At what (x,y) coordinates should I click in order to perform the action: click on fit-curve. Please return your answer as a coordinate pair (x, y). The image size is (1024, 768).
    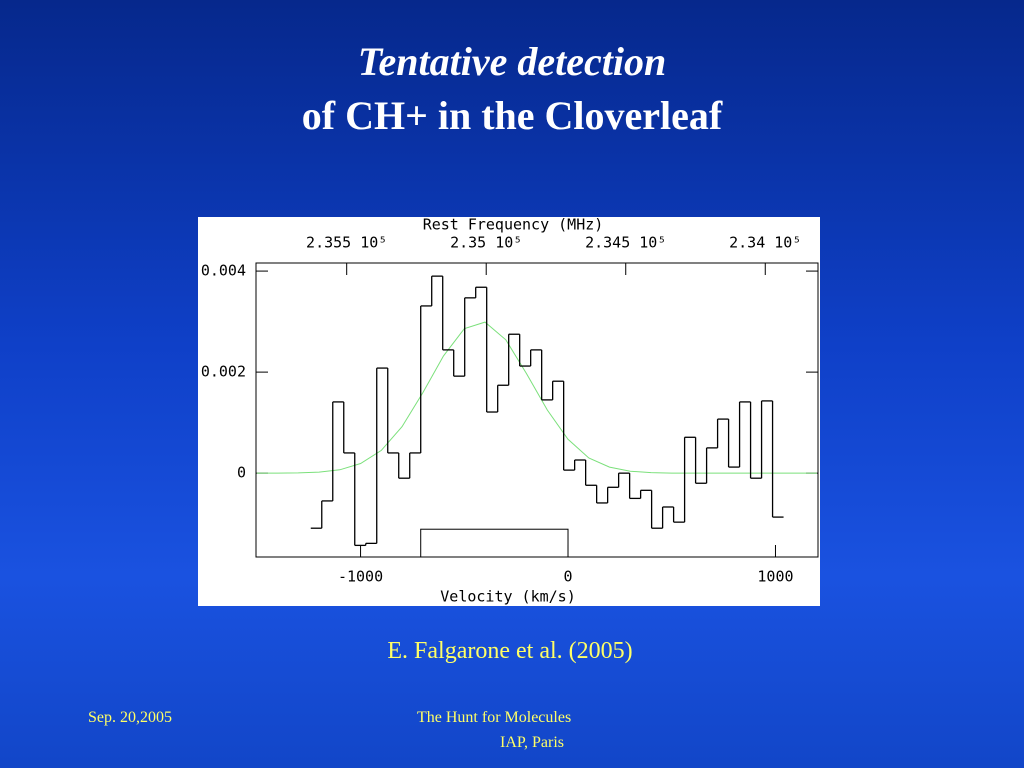
    Looking at the image, I should click on (536, 397).